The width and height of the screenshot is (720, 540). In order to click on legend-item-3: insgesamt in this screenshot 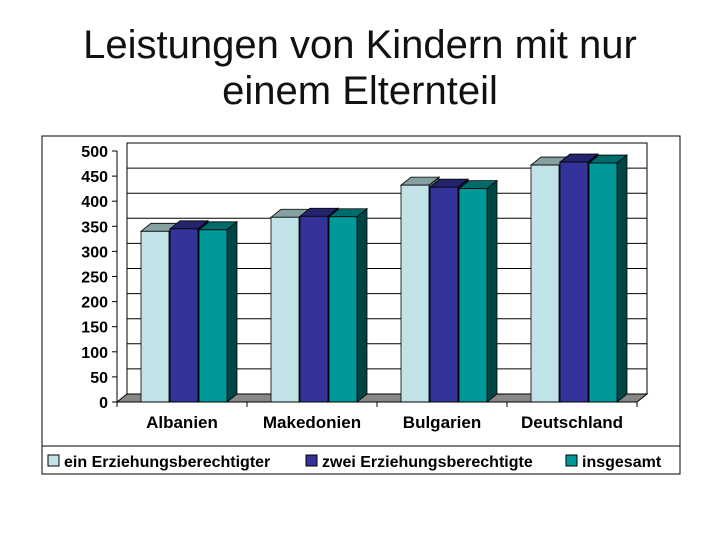, I will do `click(613, 462)`.